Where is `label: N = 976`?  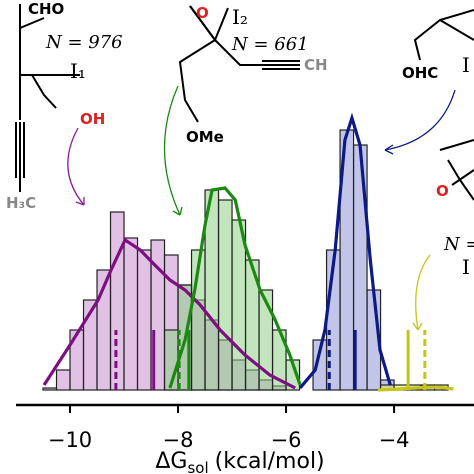 label: N = 976 is located at coordinates (84, 42).